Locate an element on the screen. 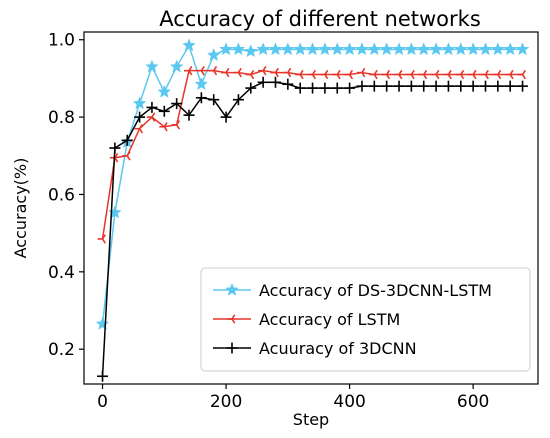 The height and width of the screenshot is (438, 550). chart-title: Accuracy of different networks is located at coordinates (320, 19).